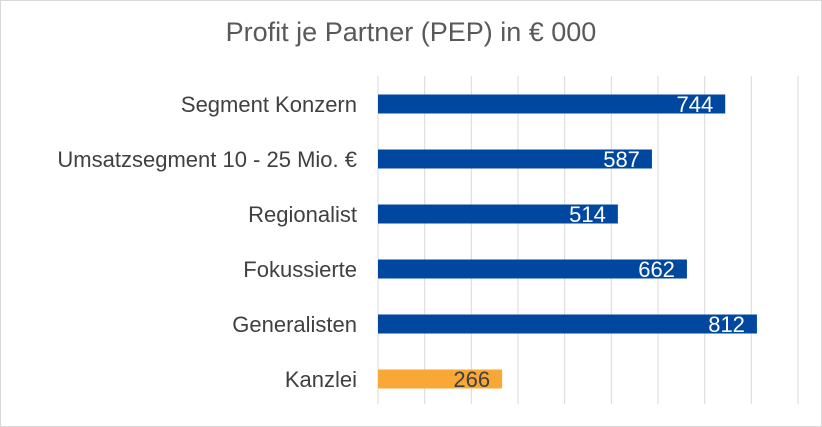  What do you see at coordinates (411, 32) in the screenshot?
I see `chart-title: Profit je Partner (PEP) in € 000` at bounding box center [411, 32].